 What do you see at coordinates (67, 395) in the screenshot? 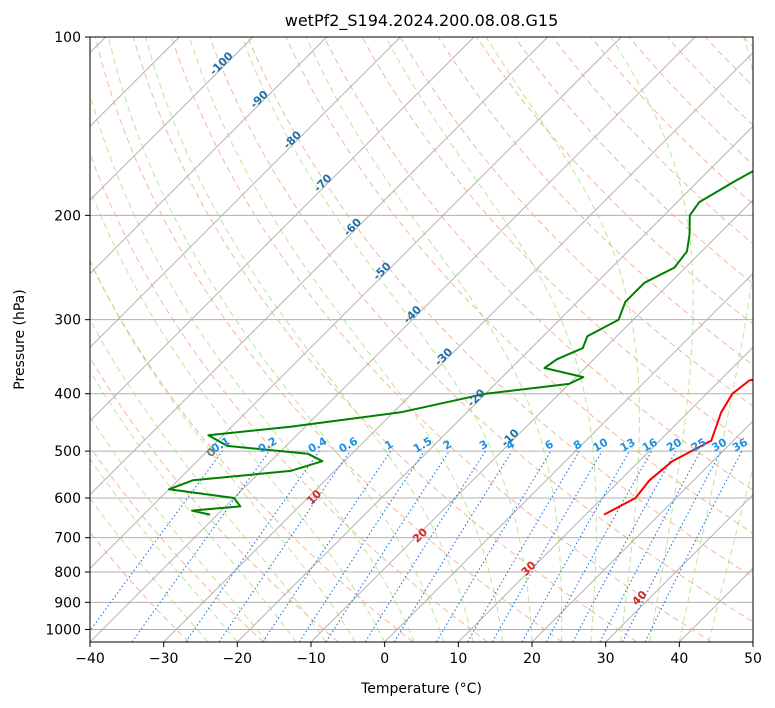
I see `y-tick-label: 400` at bounding box center [67, 395].